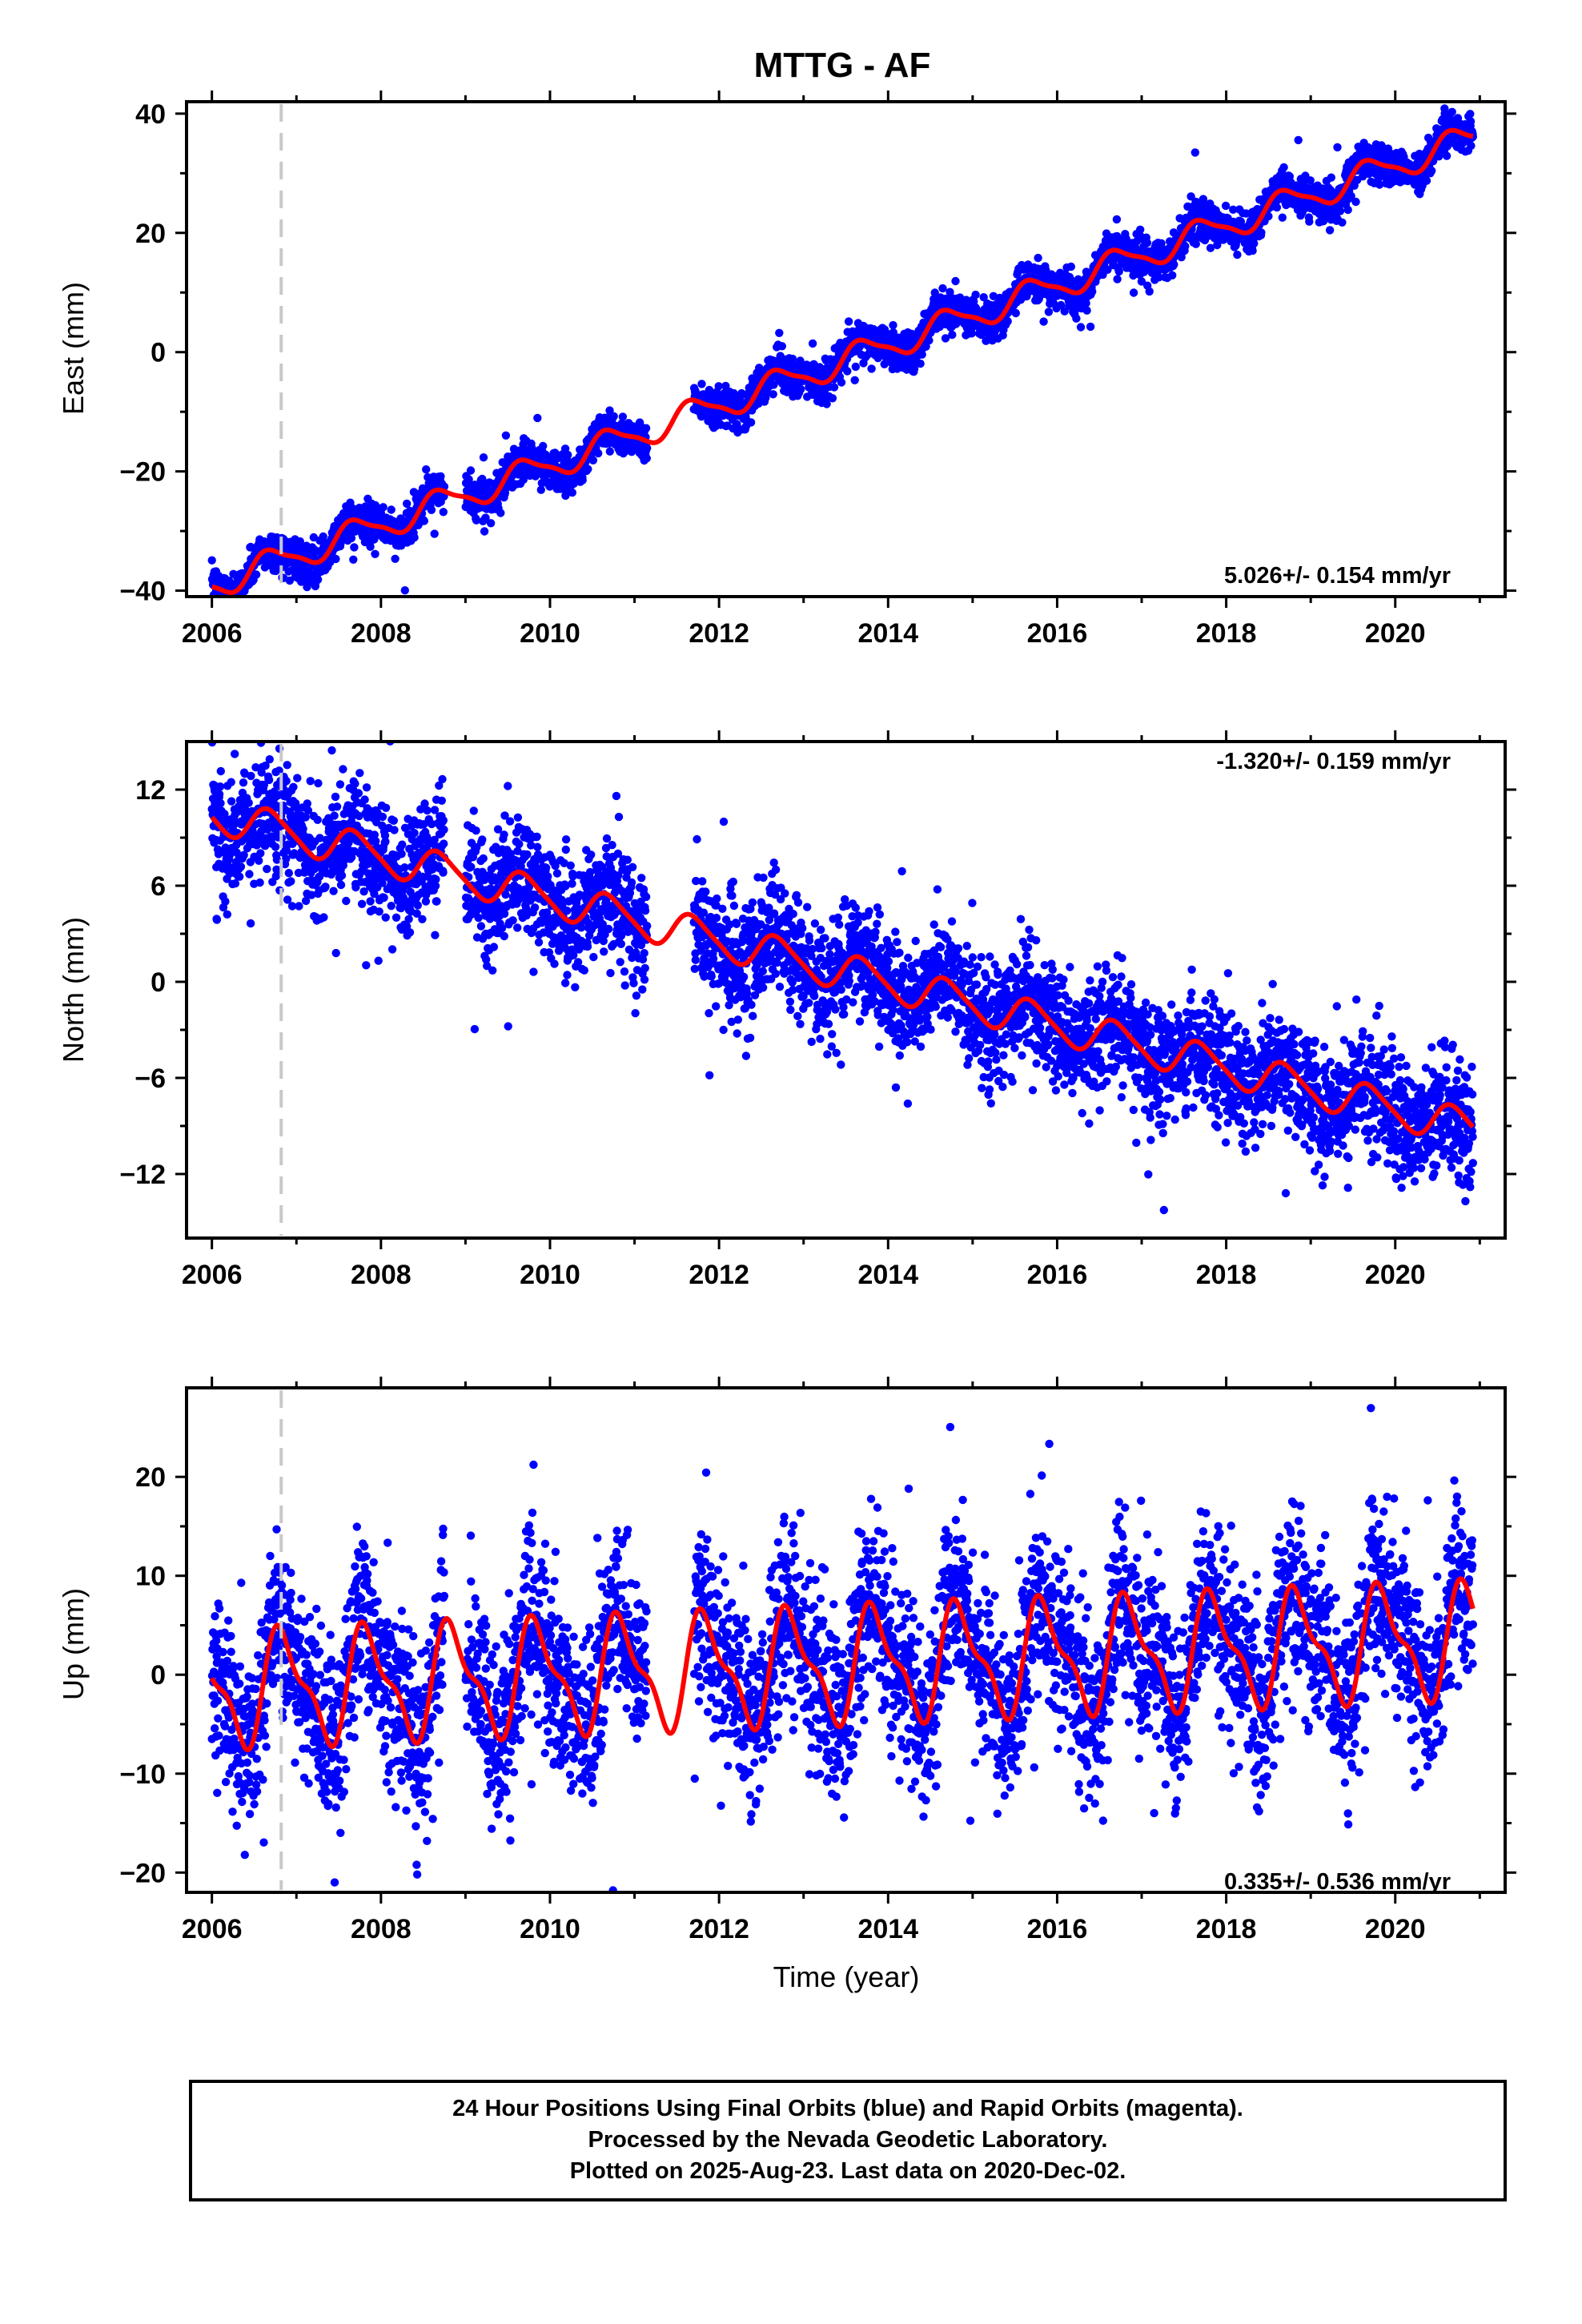  What do you see at coordinates (142, 472) in the screenshot?
I see `east-y-tick-label: −20` at bounding box center [142, 472].